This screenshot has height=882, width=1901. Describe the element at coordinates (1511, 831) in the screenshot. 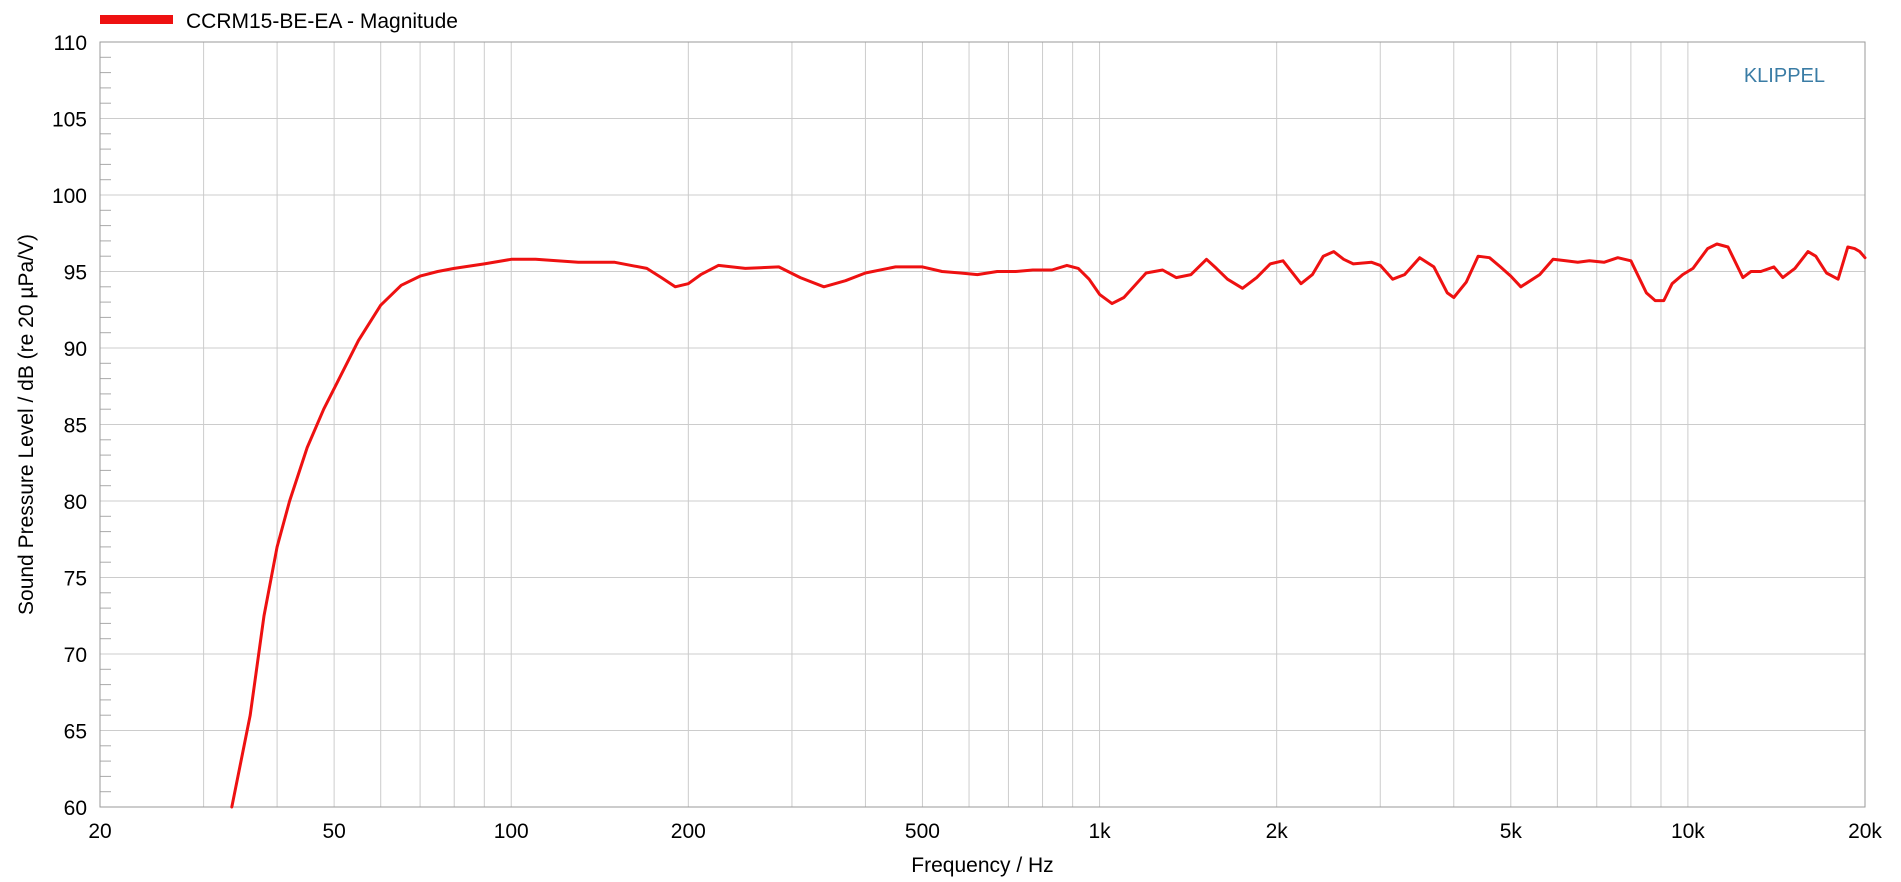

I see `x-tick-label: 5k` at that location.